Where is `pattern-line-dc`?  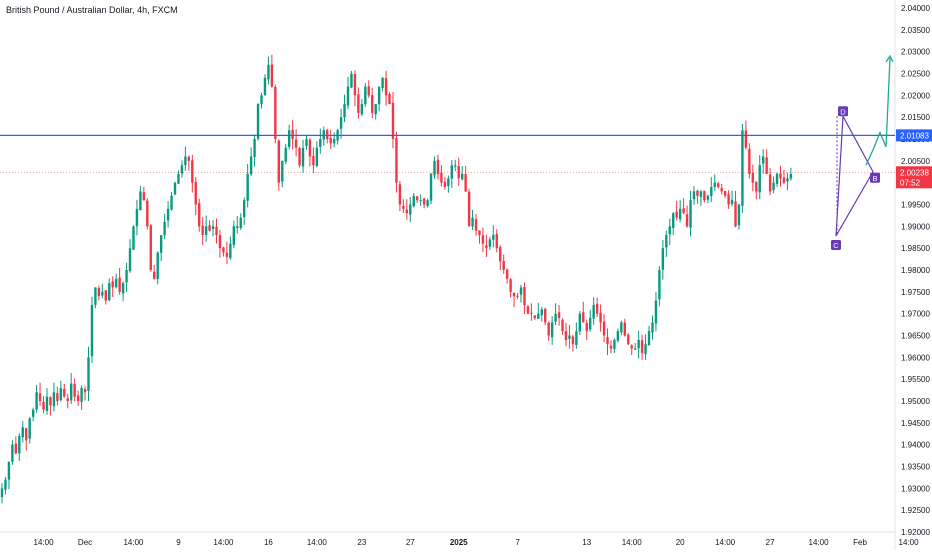
pattern-line-dc is located at coordinates (839, 176).